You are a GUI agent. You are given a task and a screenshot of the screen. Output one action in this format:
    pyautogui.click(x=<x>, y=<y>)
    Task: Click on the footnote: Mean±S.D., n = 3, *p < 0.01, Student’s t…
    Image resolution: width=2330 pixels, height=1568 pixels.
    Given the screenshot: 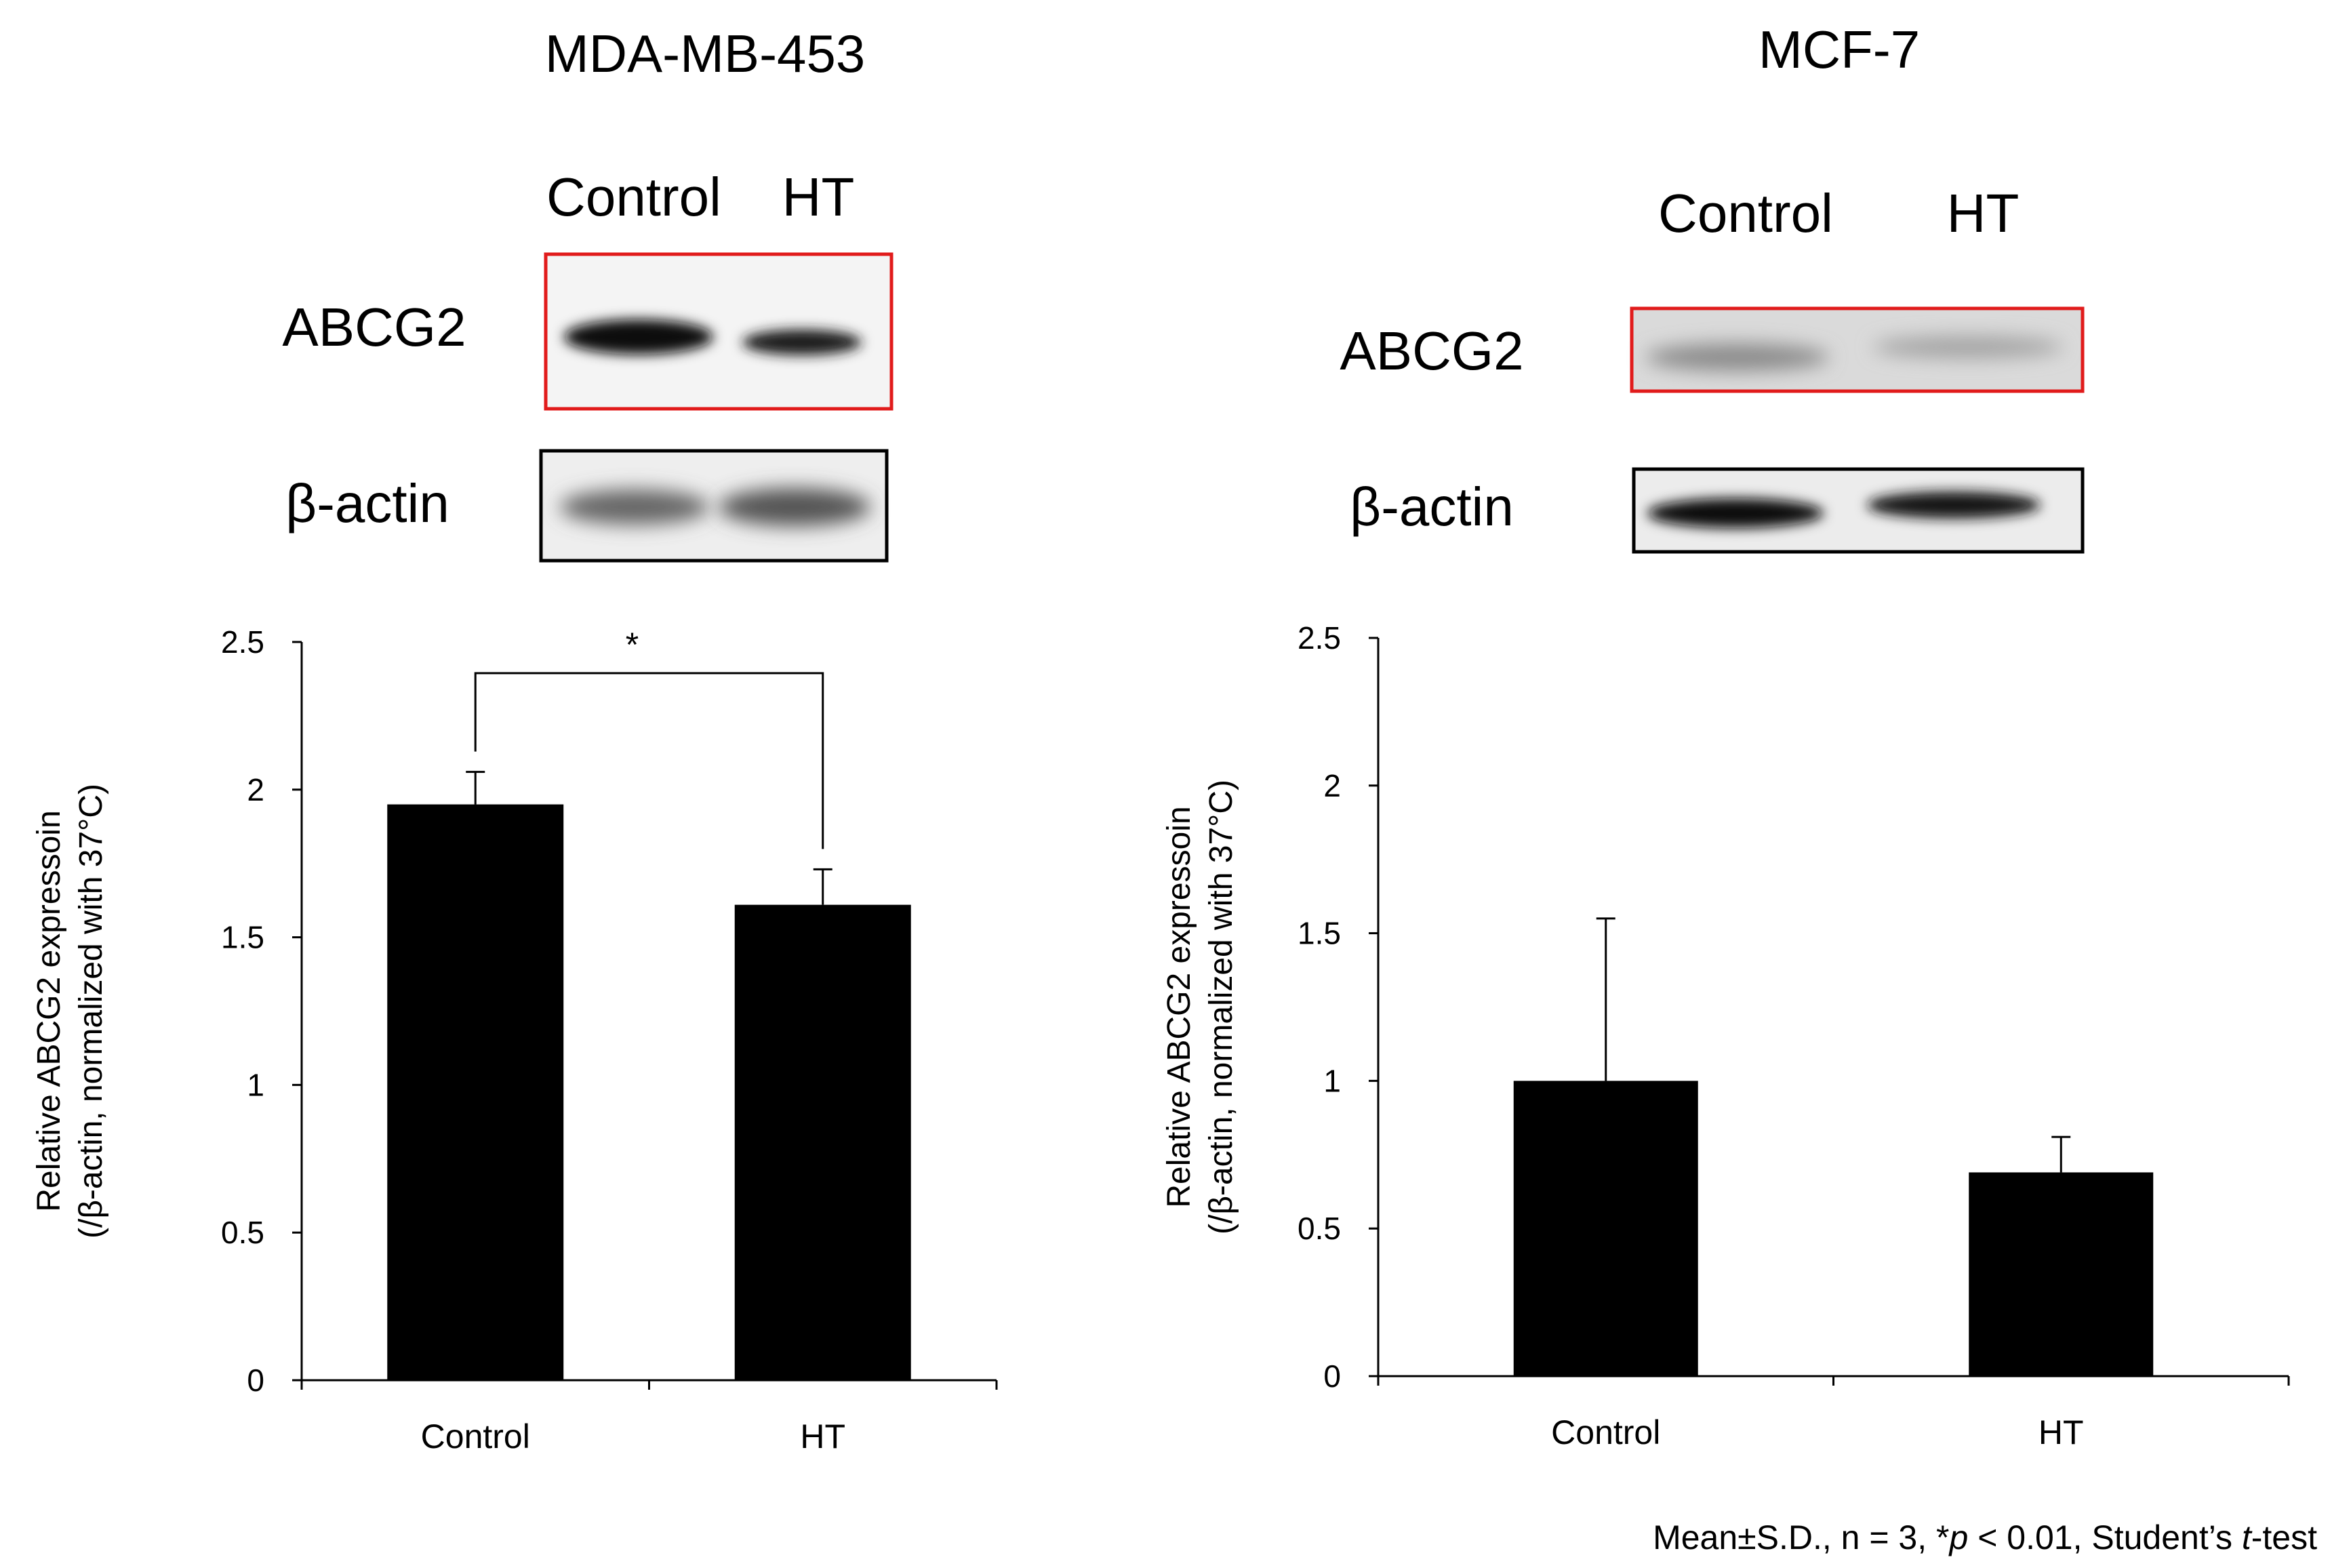 What is the action you would take?
    pyautogui.click(x=1985, y=1537)
    